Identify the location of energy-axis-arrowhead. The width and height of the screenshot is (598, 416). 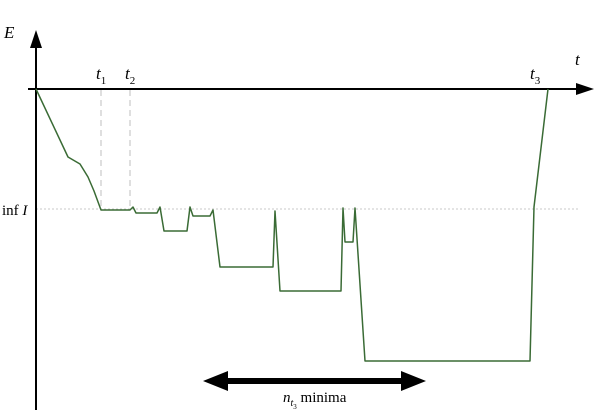
(36, 39).